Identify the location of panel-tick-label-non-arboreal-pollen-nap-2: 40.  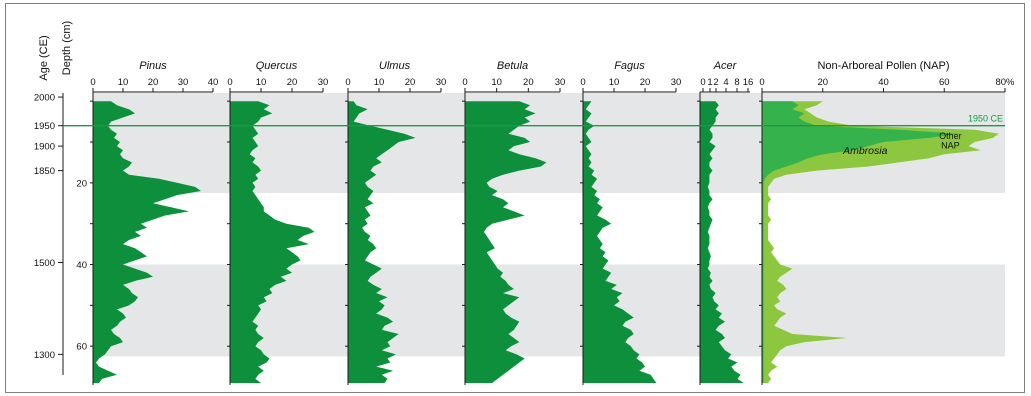
(883, 82).